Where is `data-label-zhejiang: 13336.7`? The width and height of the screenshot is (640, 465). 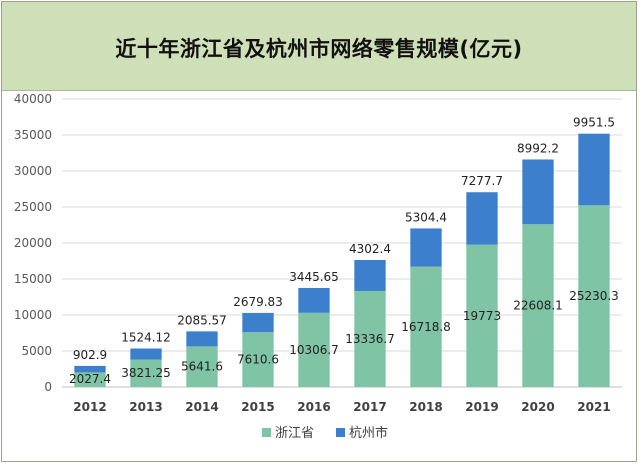 data-label-zhejiang: 13336.7 is located at coordinates (370, 339).